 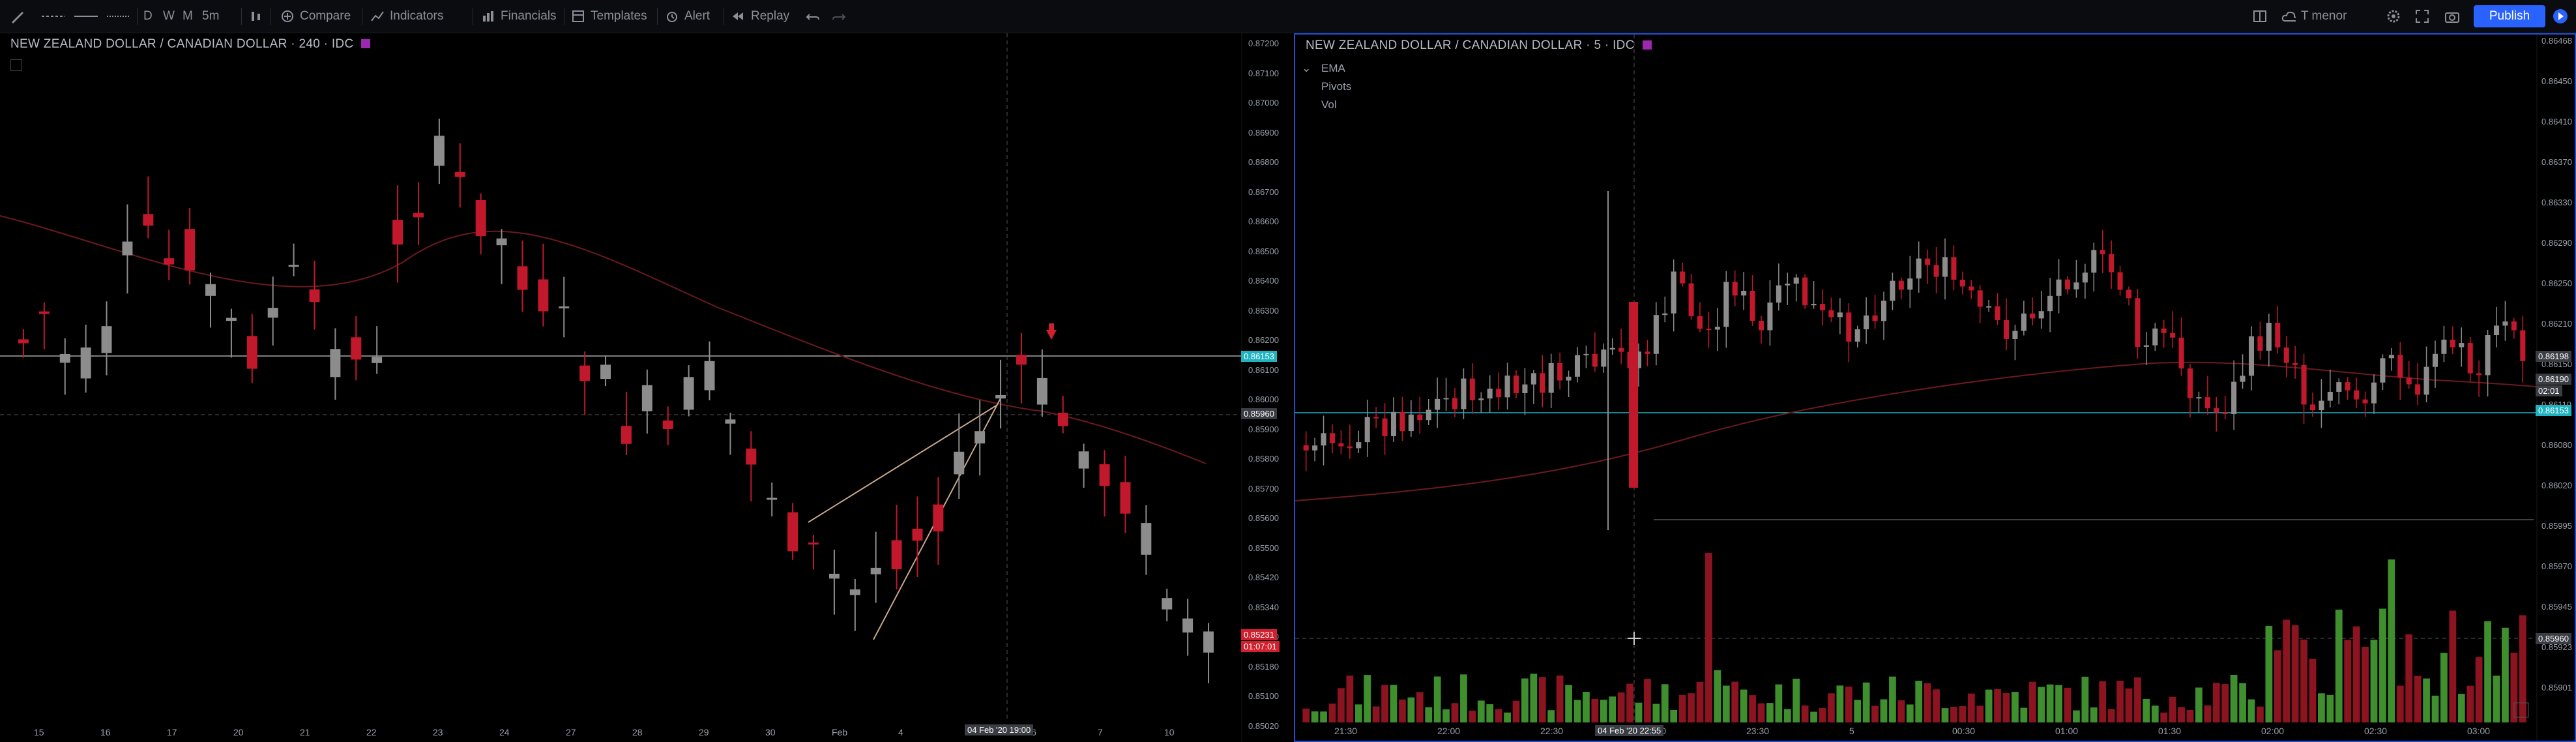 I want to click on financials-button: Financials, so click(x=519, y=16).